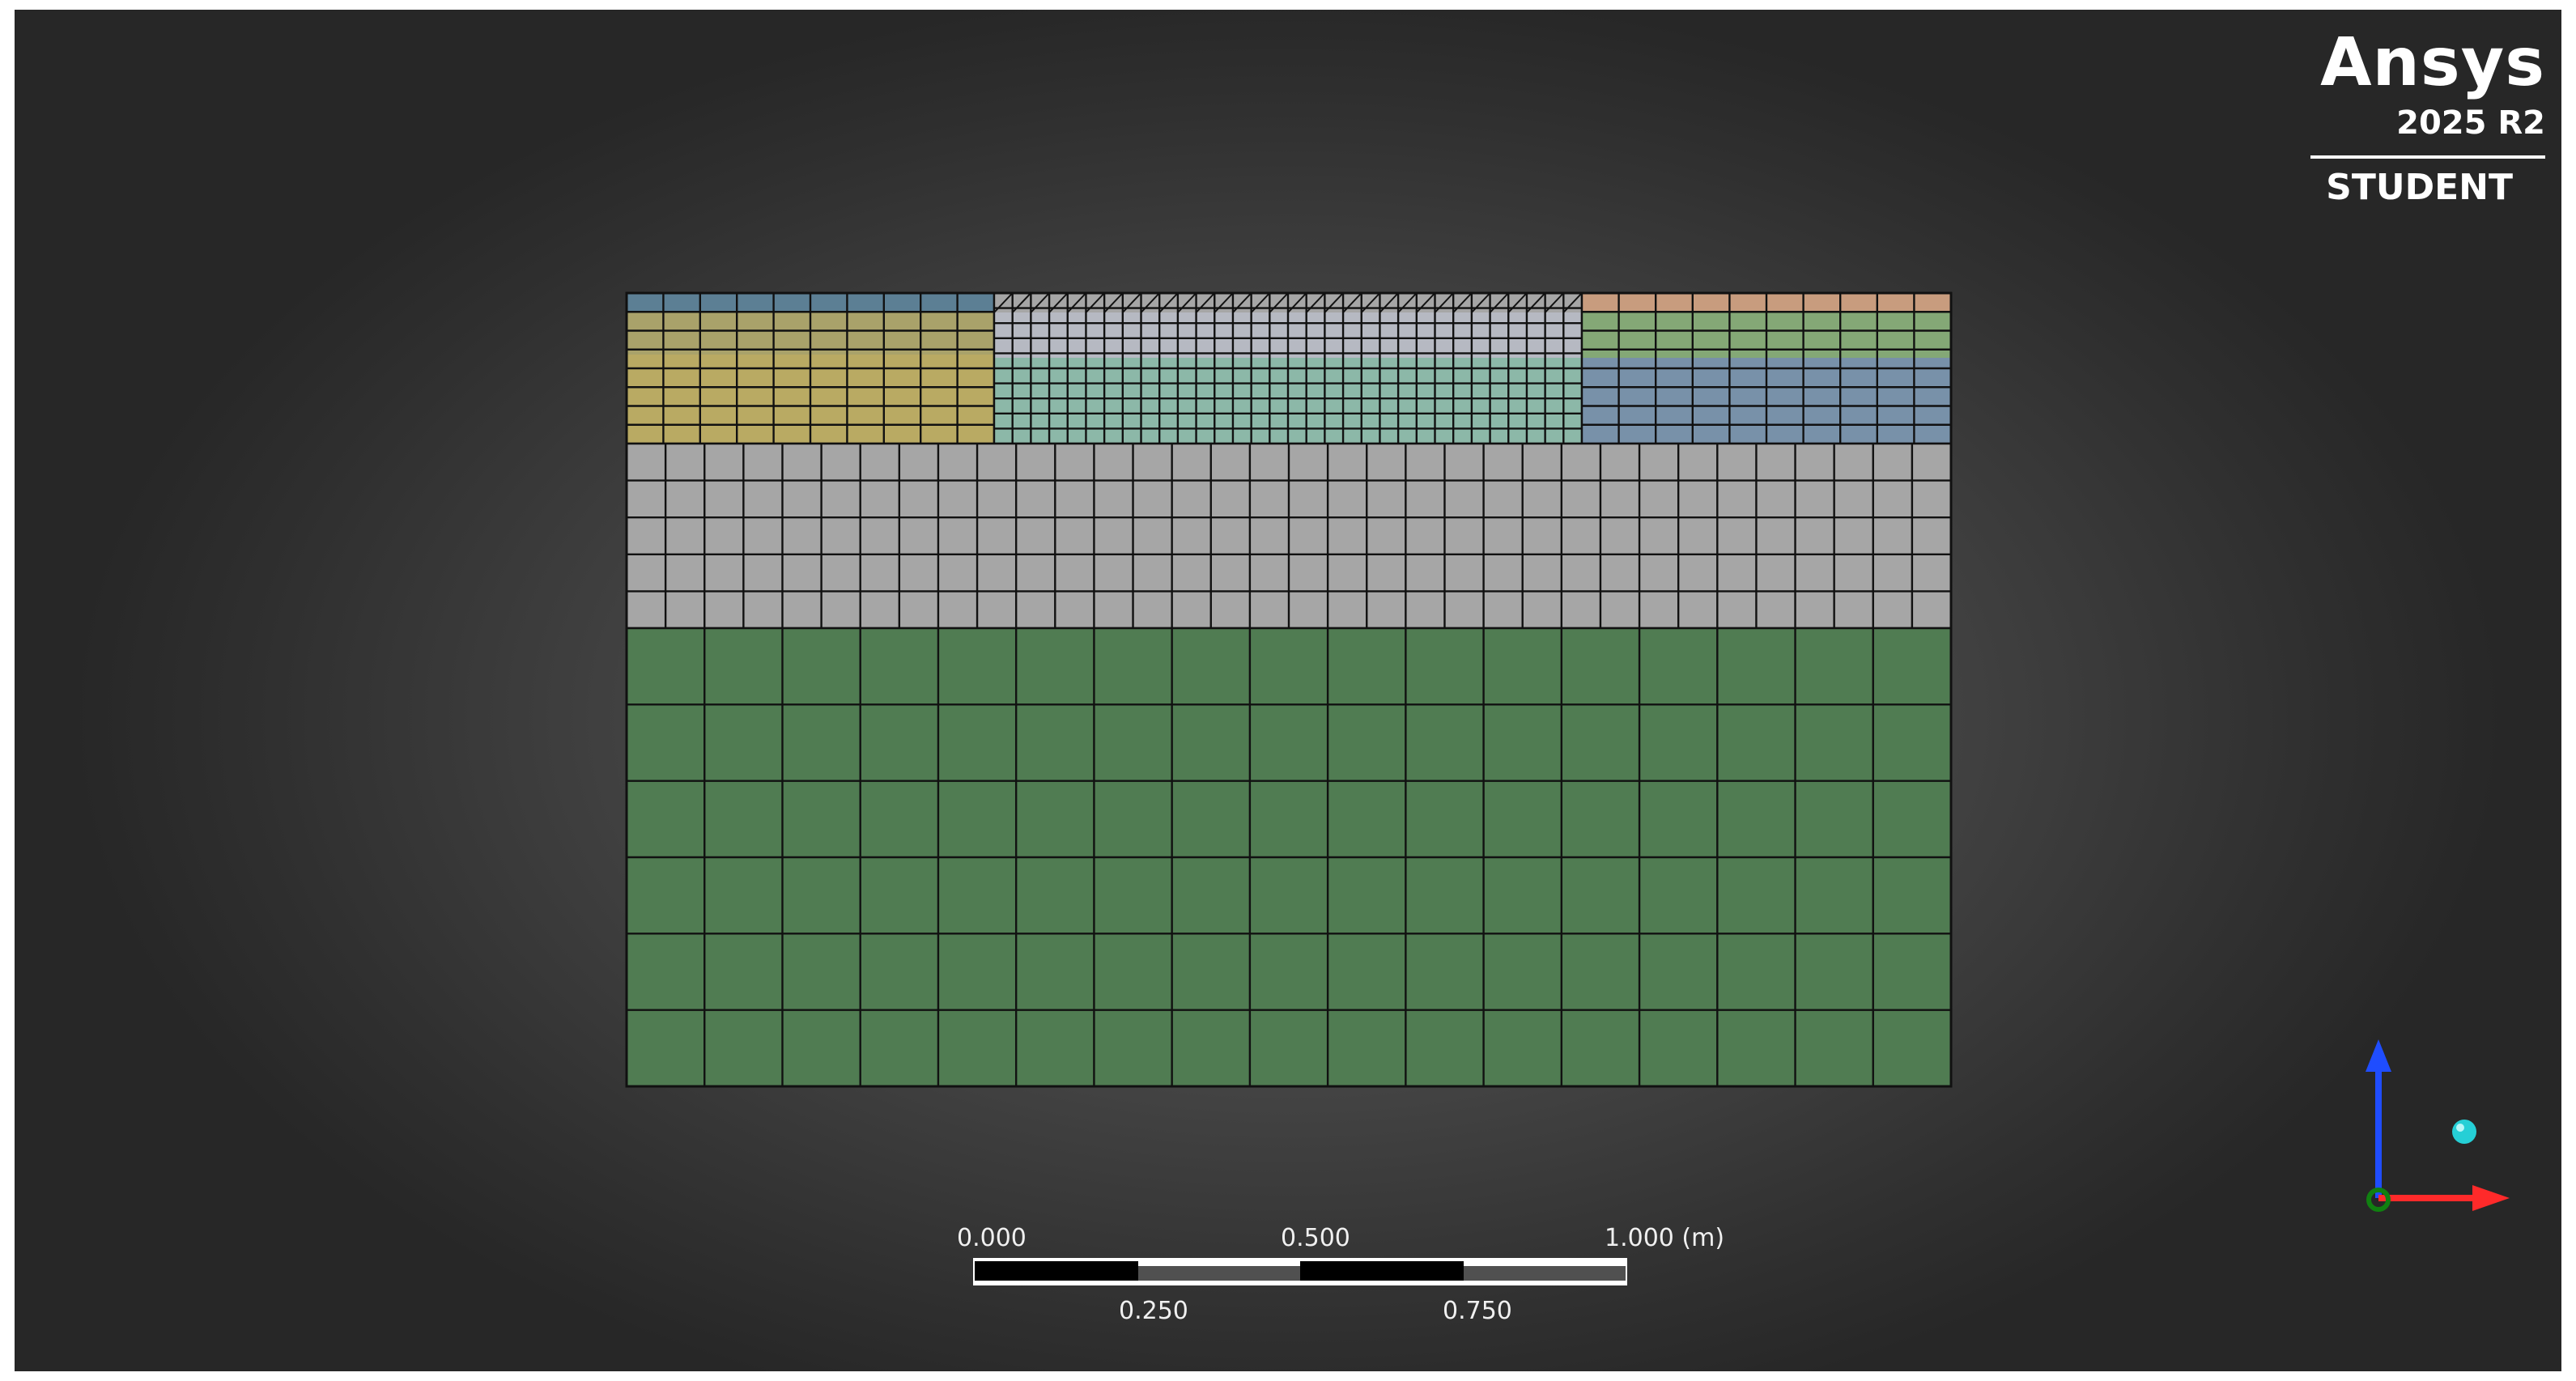 This screenshot has width=2576, height=1381. I want to click on scale-label-0750: 0.750, so click(1478, 1311).